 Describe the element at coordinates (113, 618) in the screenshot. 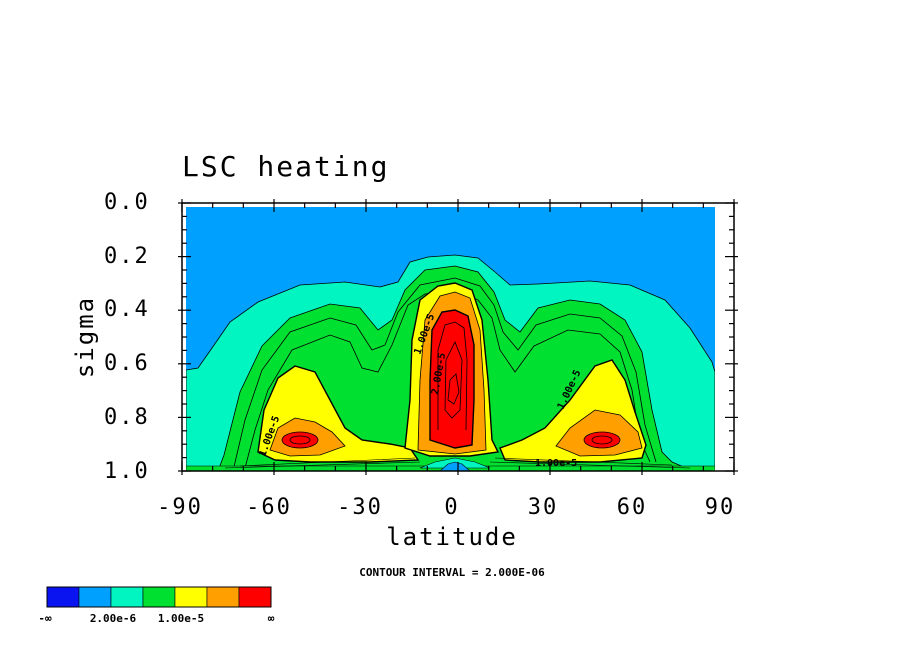

I see `colorbar-label-low: 2.00e-6` at that location.